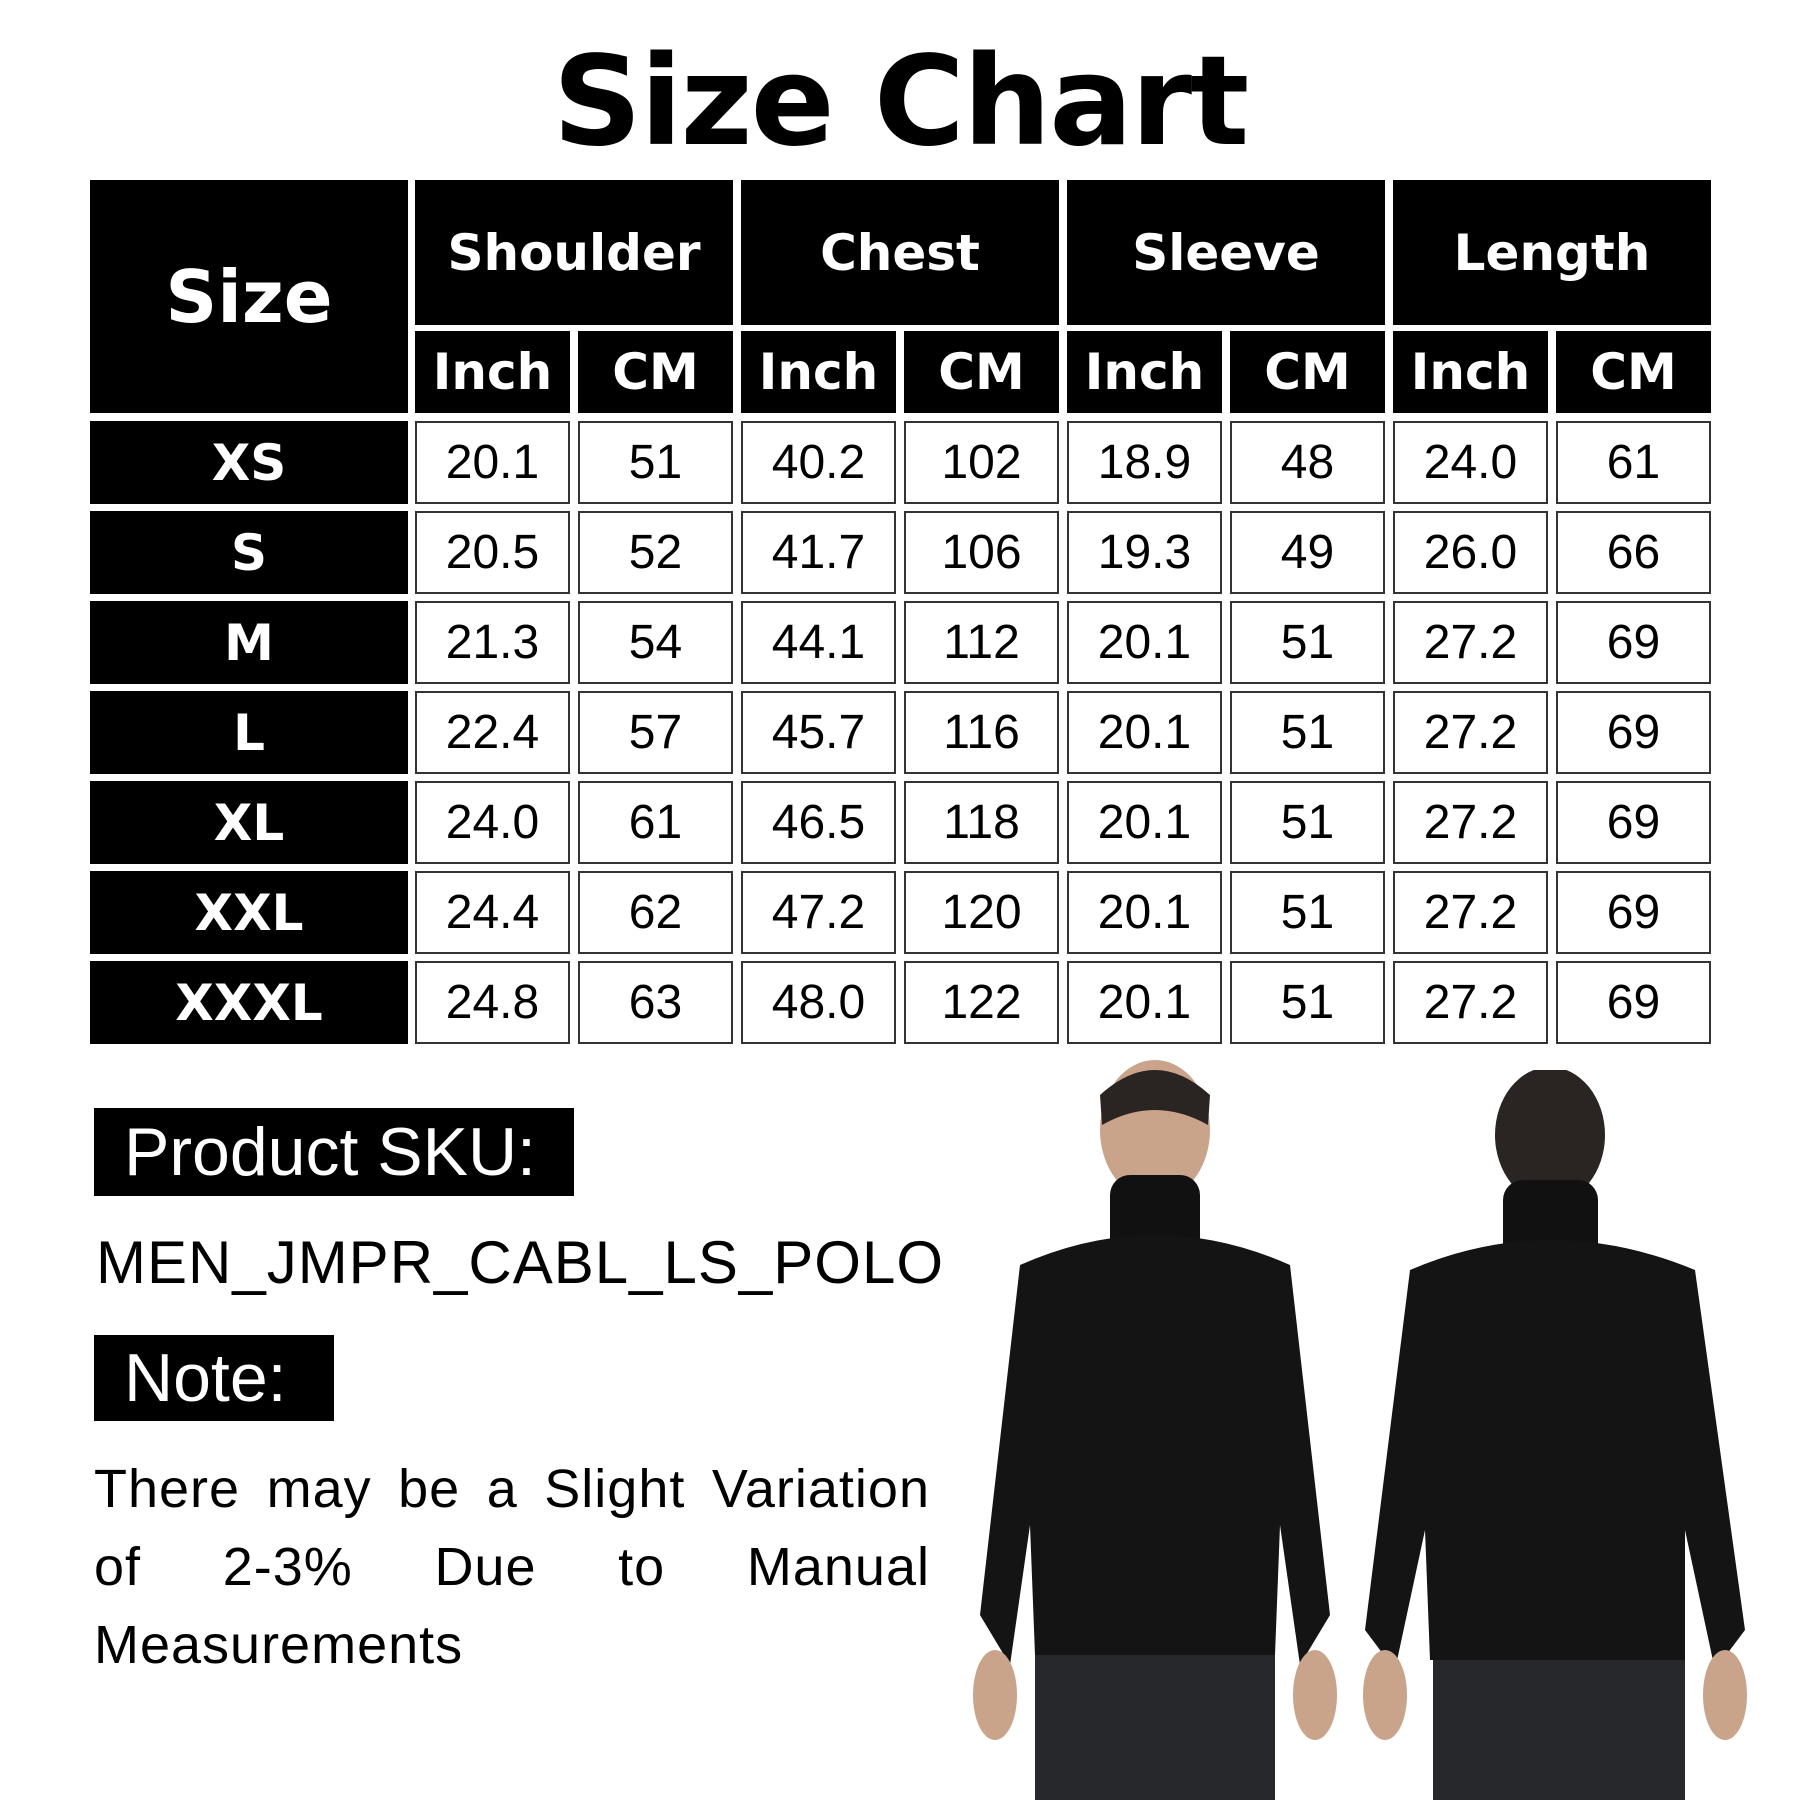 The height and width of the screenshot is (1800, 1800). Describe the element at coordinates (818, 732) in the screenshot. I see `table-cell: 45.7` at that location.